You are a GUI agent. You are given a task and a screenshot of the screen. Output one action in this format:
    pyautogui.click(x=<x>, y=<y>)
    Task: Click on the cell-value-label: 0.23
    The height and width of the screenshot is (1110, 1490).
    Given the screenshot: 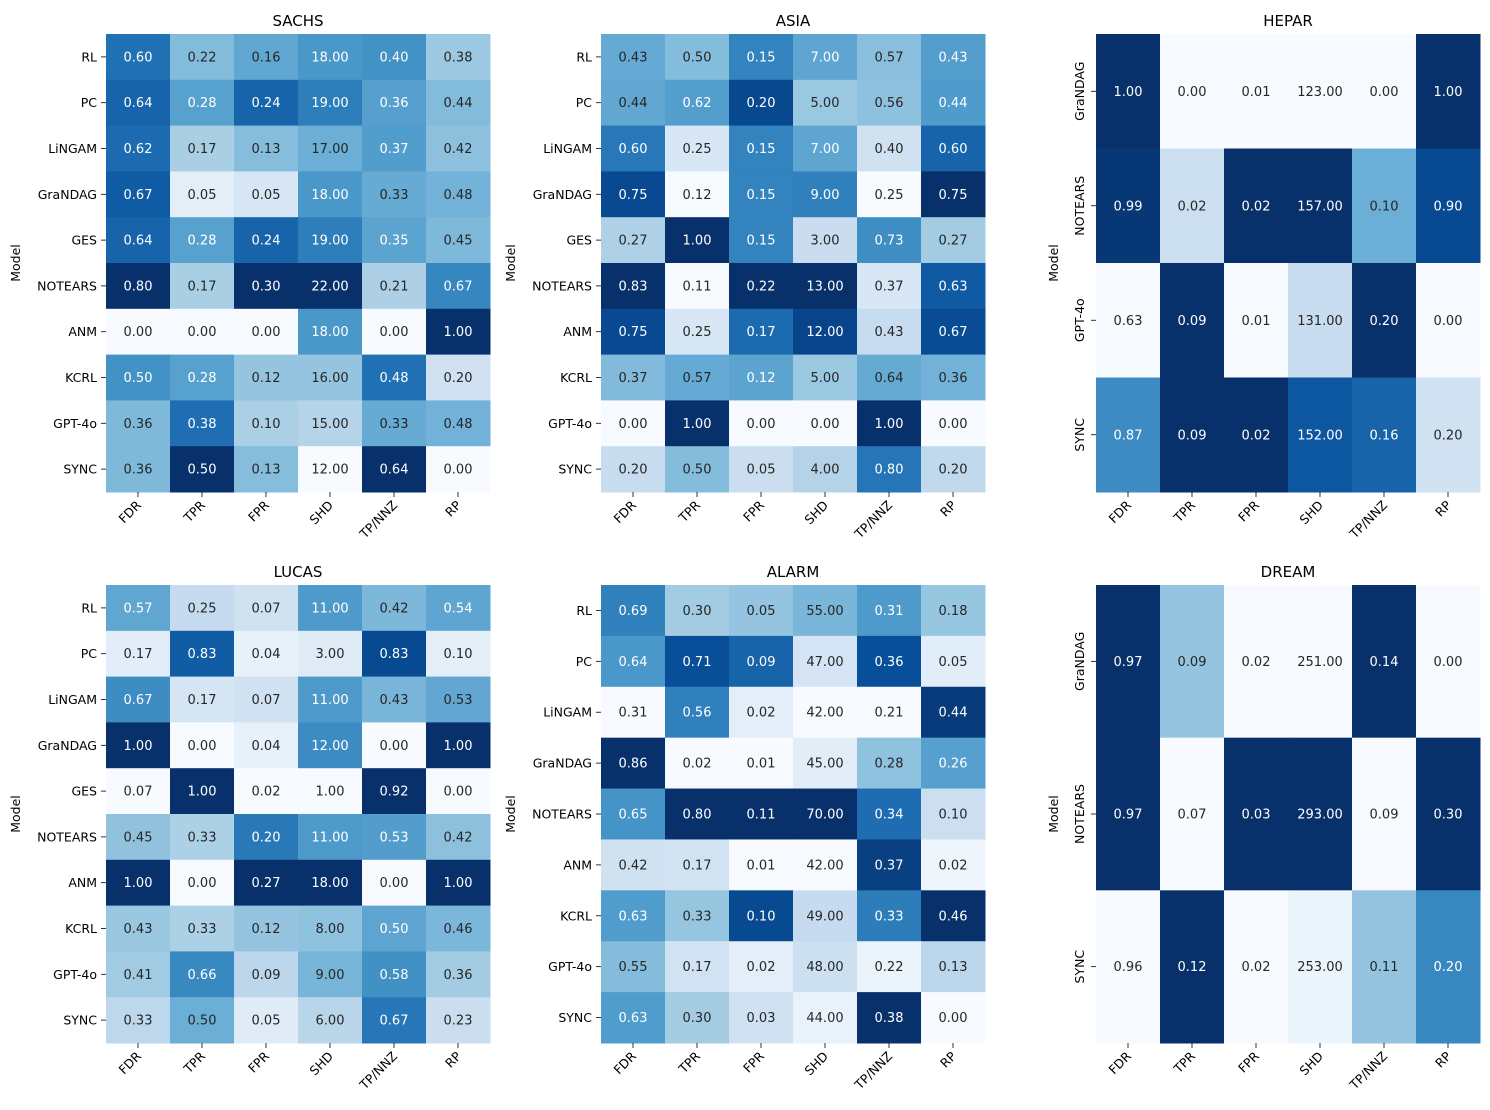 What is the action you would take?
    pyautogui.click(x=458, y=1021)
    